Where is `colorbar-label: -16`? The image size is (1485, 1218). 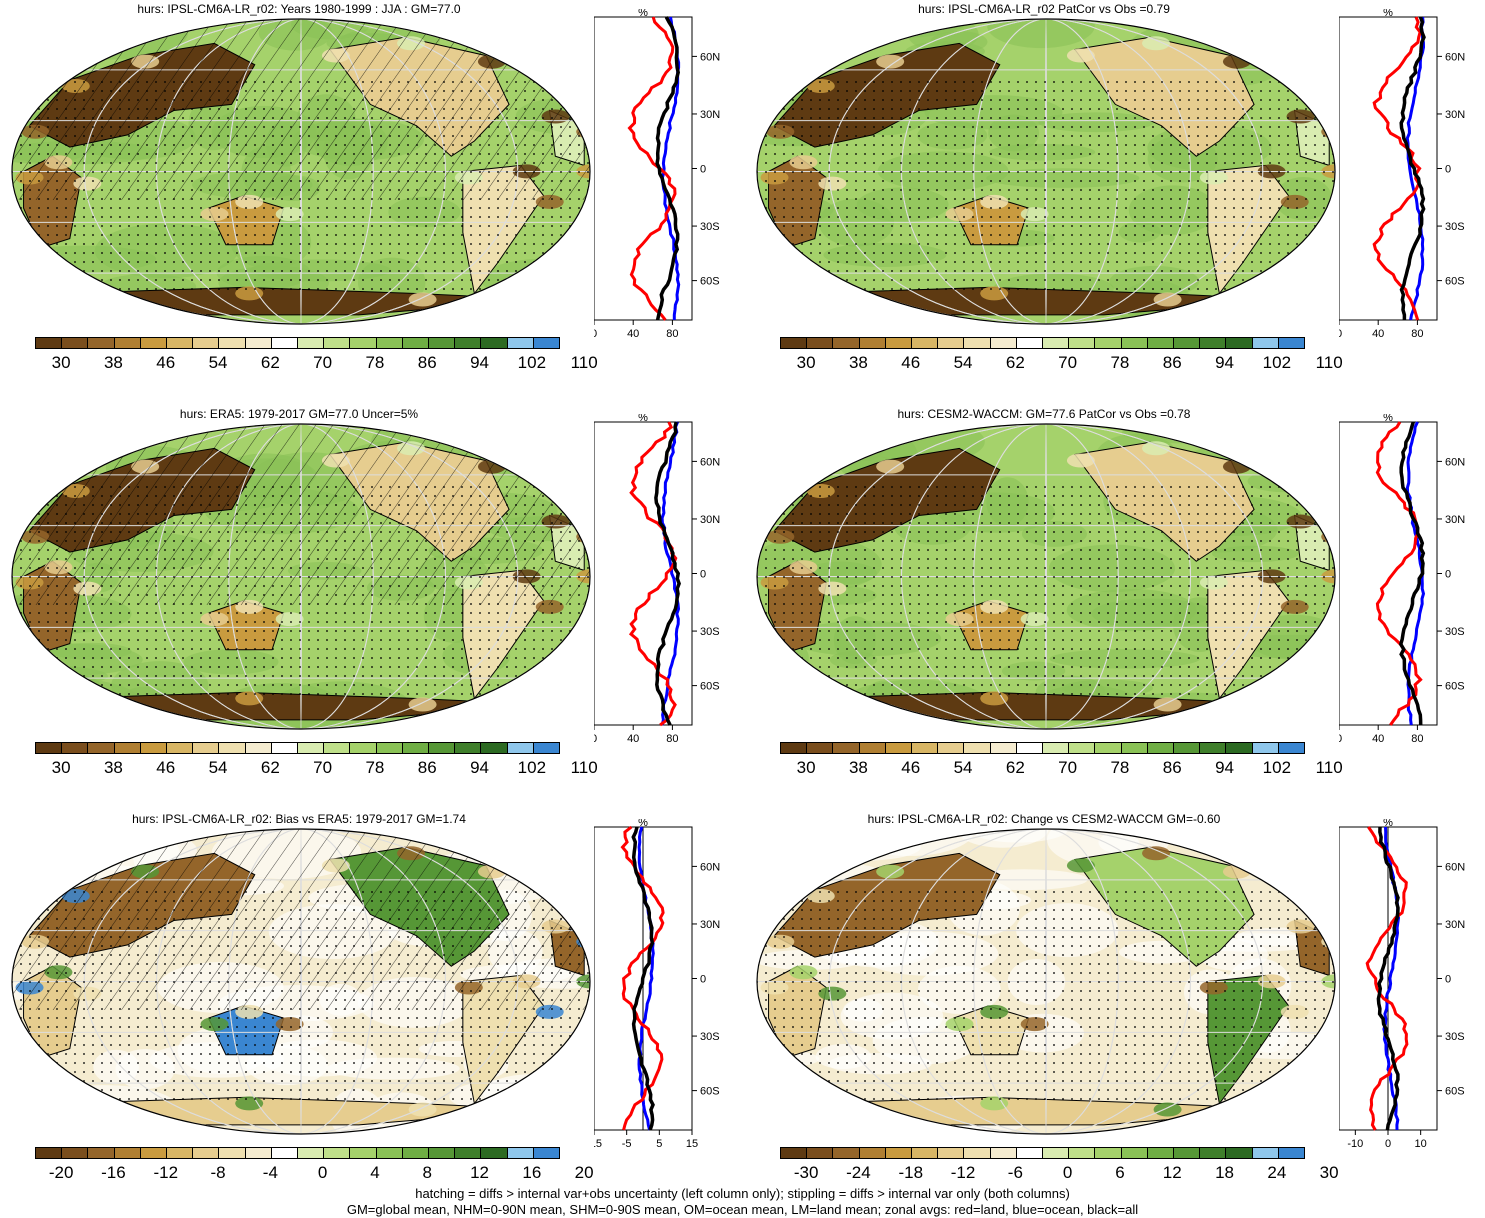 colorbar-label: -16 is located at coordinates (113, 1172).